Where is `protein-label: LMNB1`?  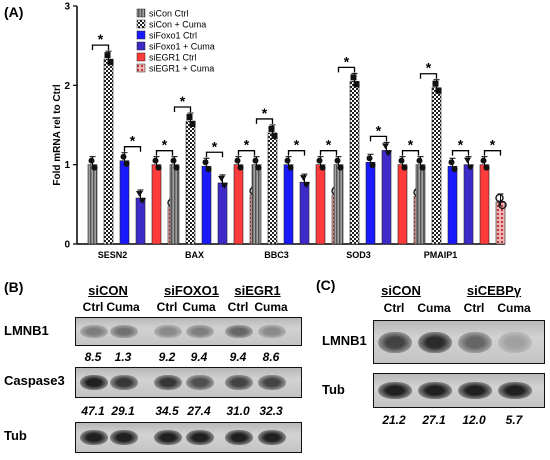 protein-label: LMNB1 is located at coordinates (344, 340).